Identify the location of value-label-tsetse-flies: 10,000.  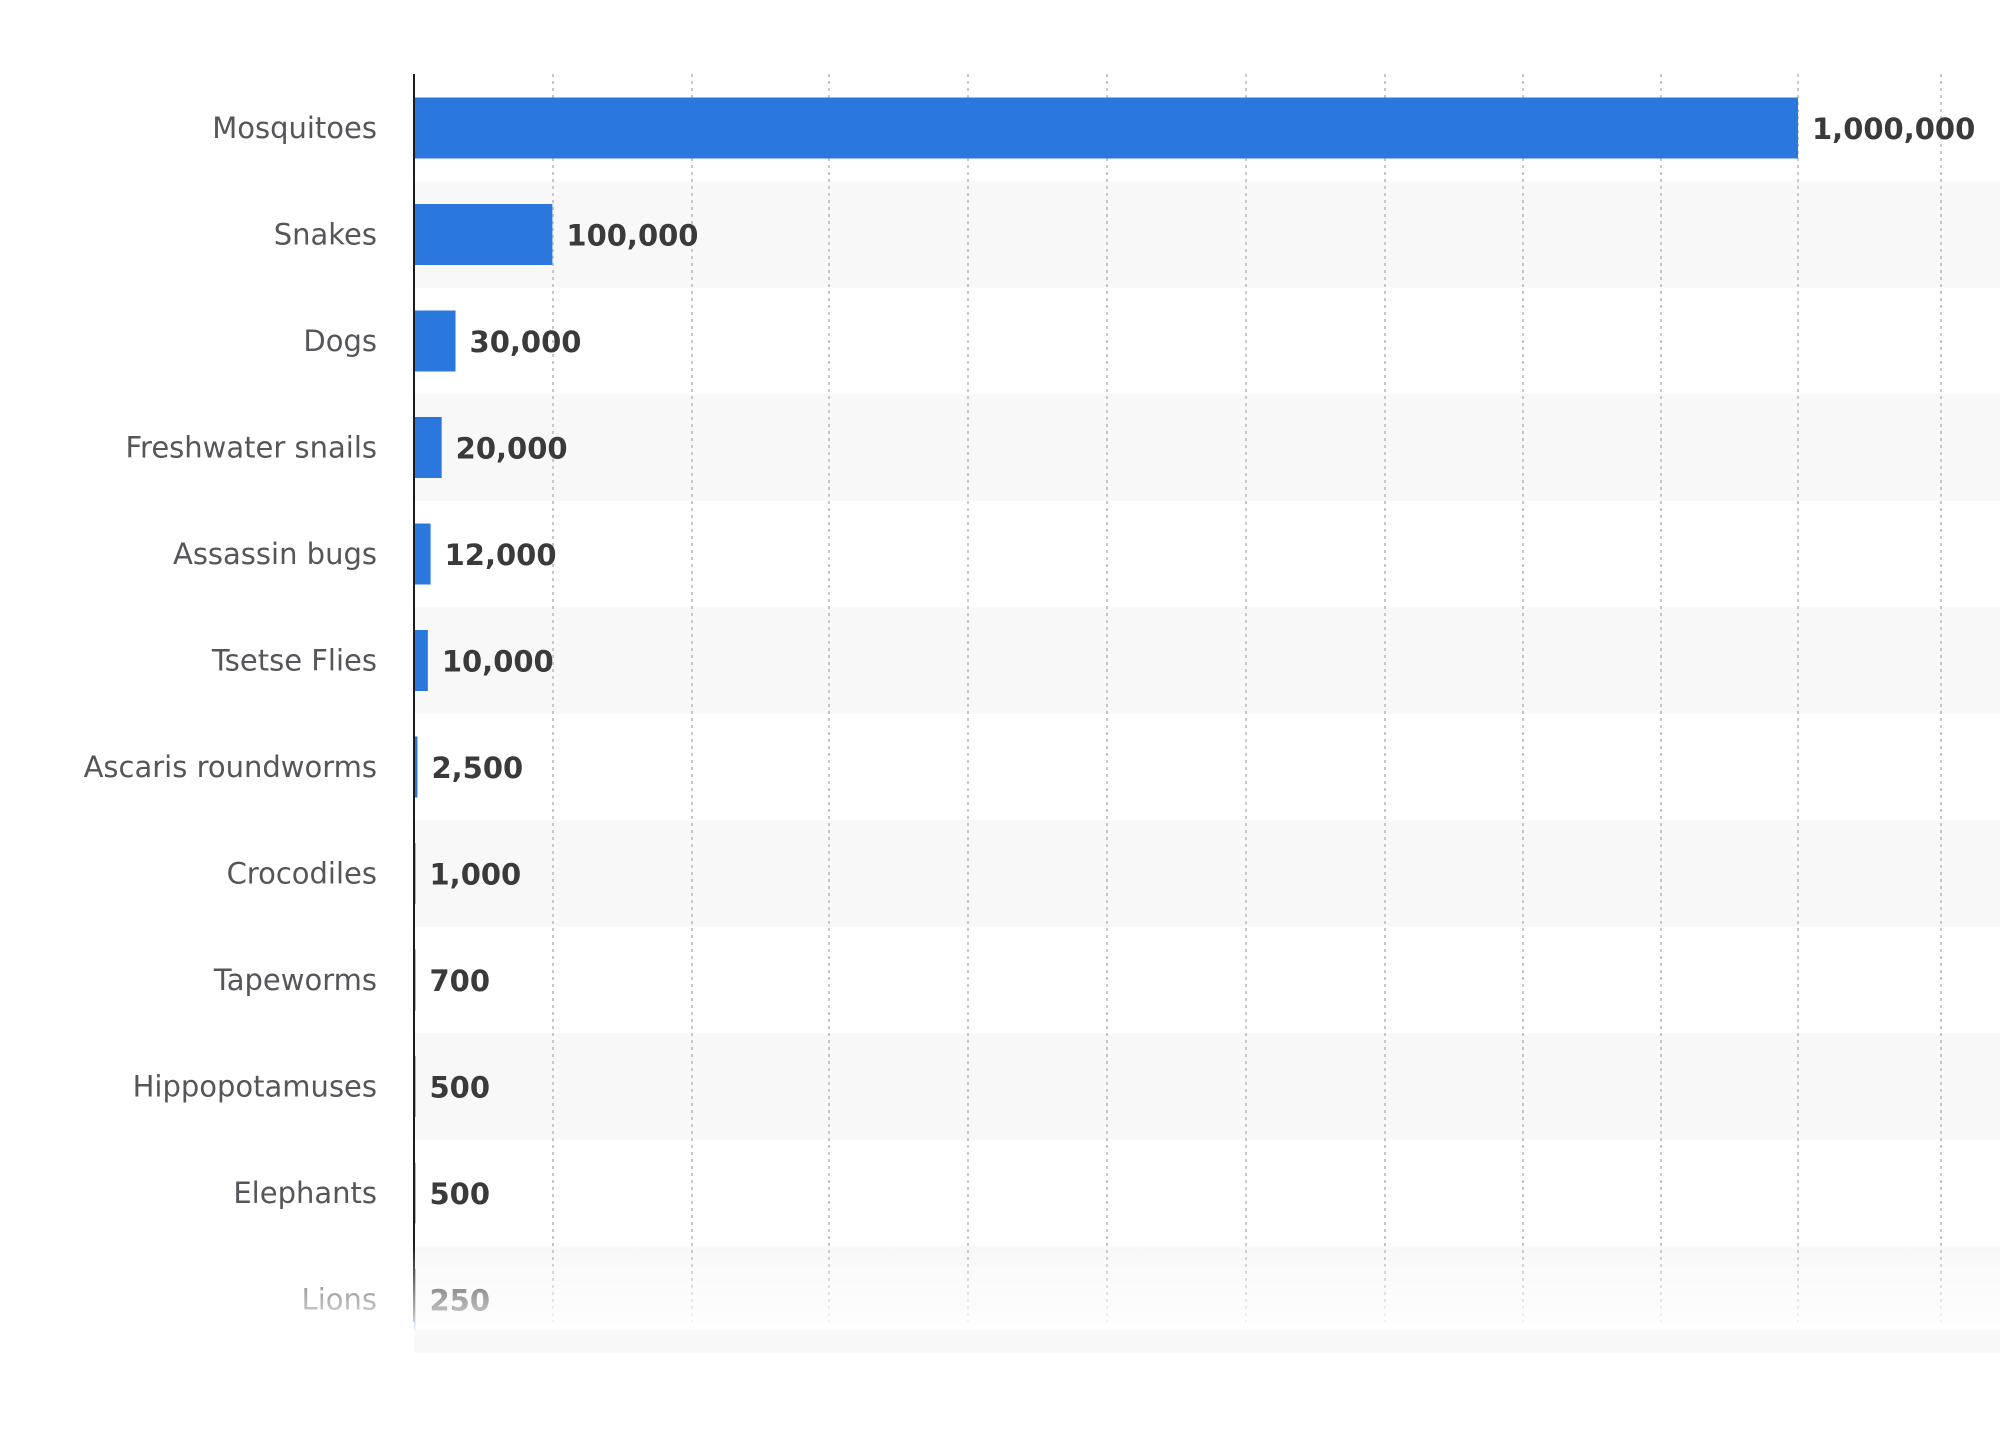
(498, 662).